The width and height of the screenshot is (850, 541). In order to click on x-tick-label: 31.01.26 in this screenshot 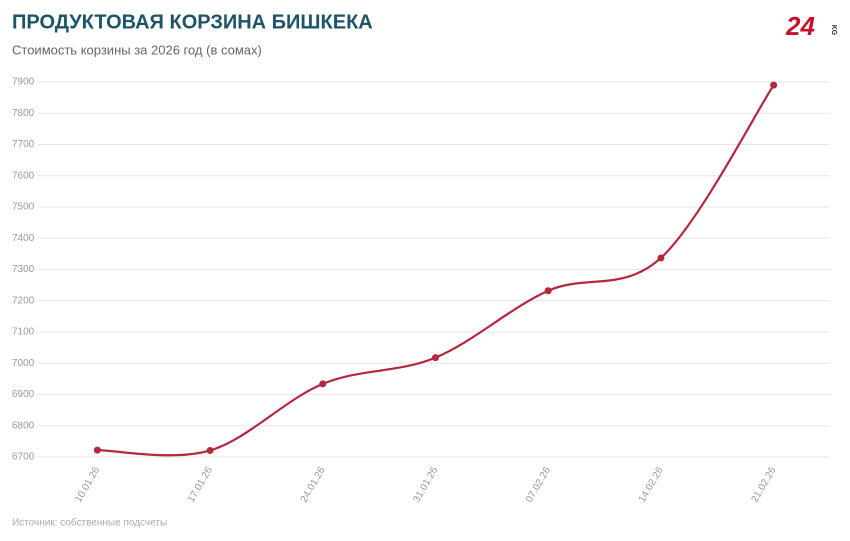, I will do `click(425, 485)`.